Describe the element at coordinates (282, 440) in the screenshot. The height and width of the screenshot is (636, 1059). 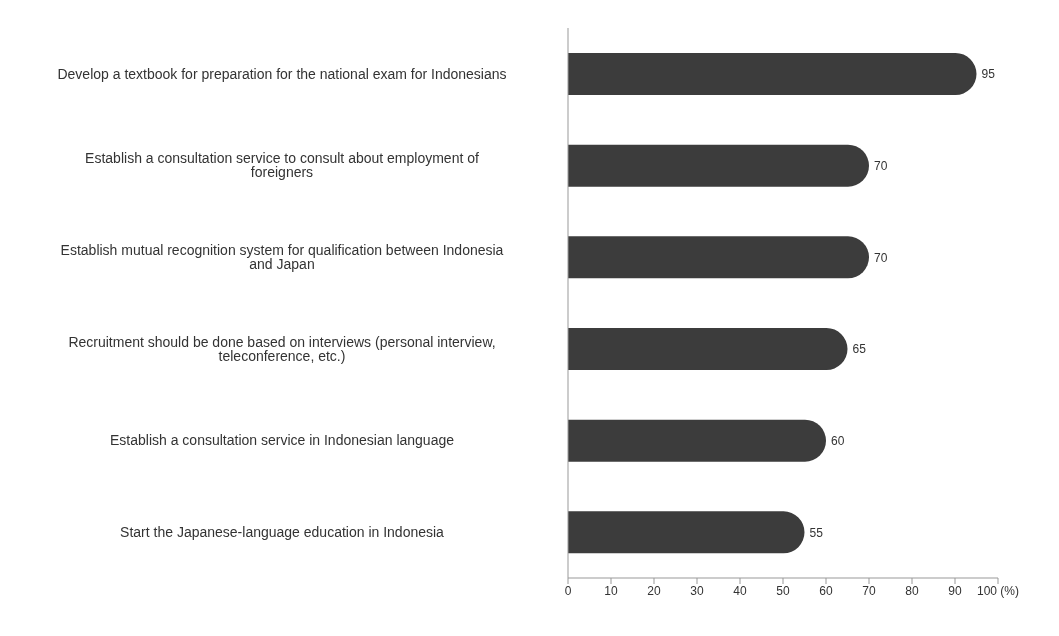
I see `y-tick-label: Establish a consultation service in Indonesian language` at that location.